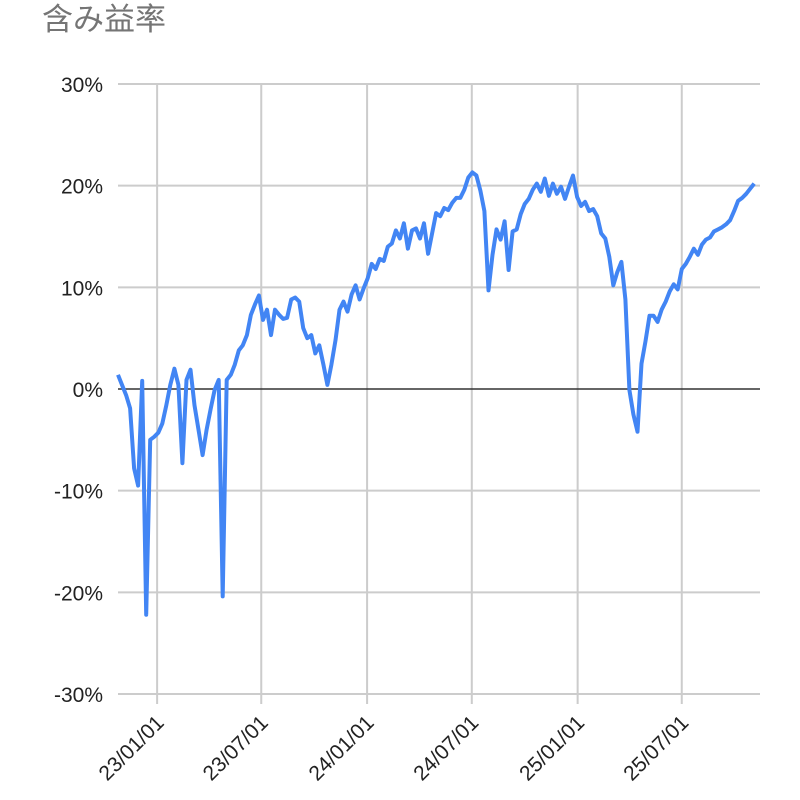 This screenshot has height=800, width=800. What do you see at coordinates (82, 288) in the screenshot?
I see `y-tick-label: 10%` at bounding box center [82, 288].